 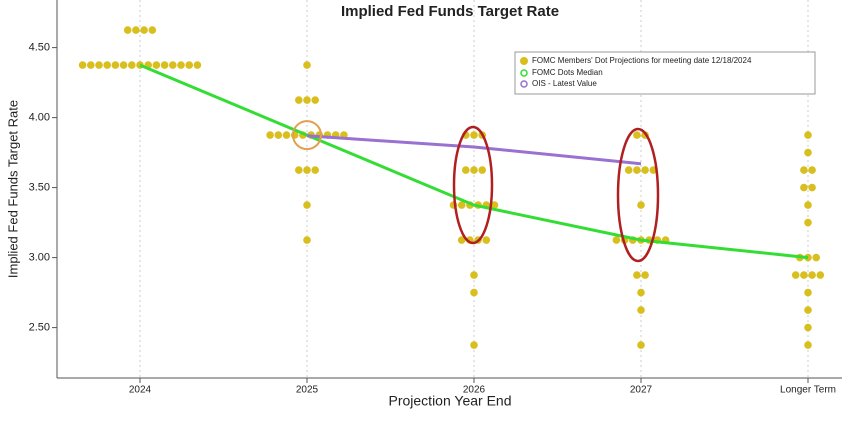 I want to click on x-tick-label: 2027, so click(x=641, y=390).